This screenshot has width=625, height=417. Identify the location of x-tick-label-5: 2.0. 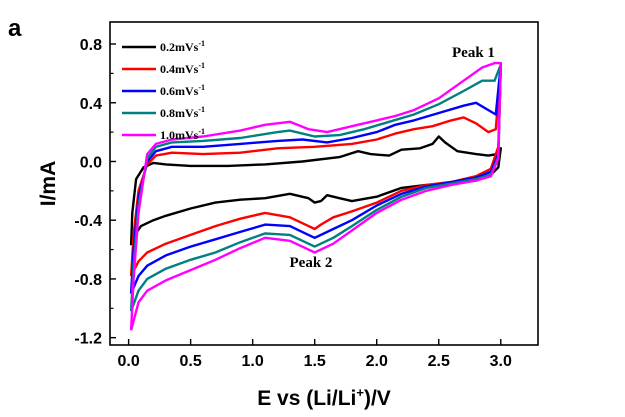
(377, 361).